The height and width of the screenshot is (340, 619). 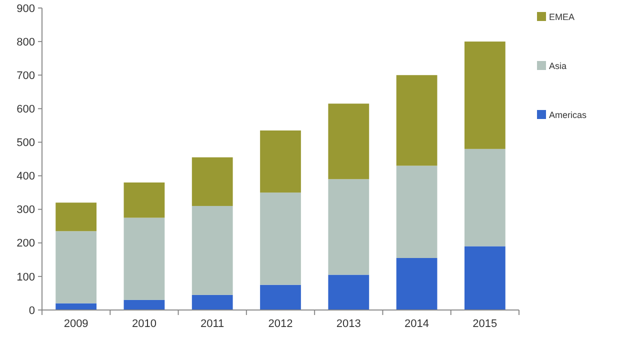 I want to click on x-tick-label: 2013, so click(x=348, y=324).